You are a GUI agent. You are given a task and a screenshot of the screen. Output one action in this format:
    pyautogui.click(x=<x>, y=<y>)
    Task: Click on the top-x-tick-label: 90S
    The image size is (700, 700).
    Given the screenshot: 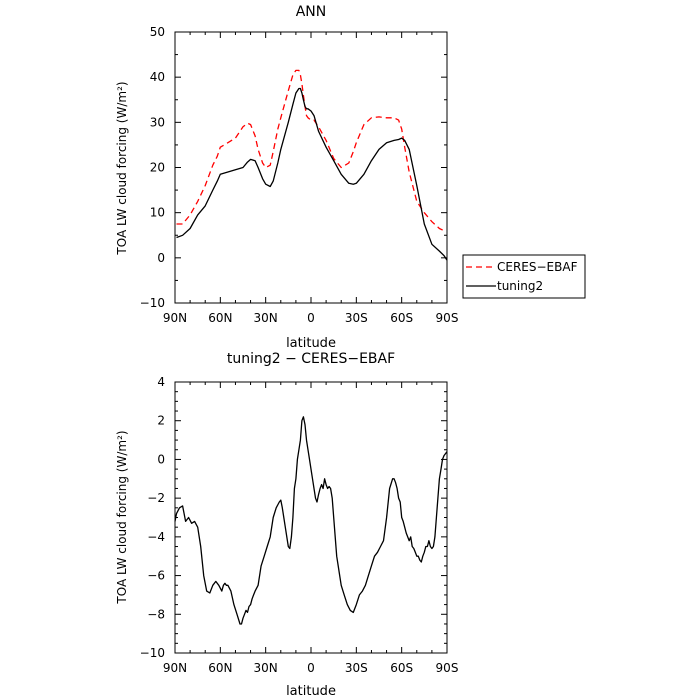 What is the action you would take?
    pyautogui.click(x=447, y=318)
    